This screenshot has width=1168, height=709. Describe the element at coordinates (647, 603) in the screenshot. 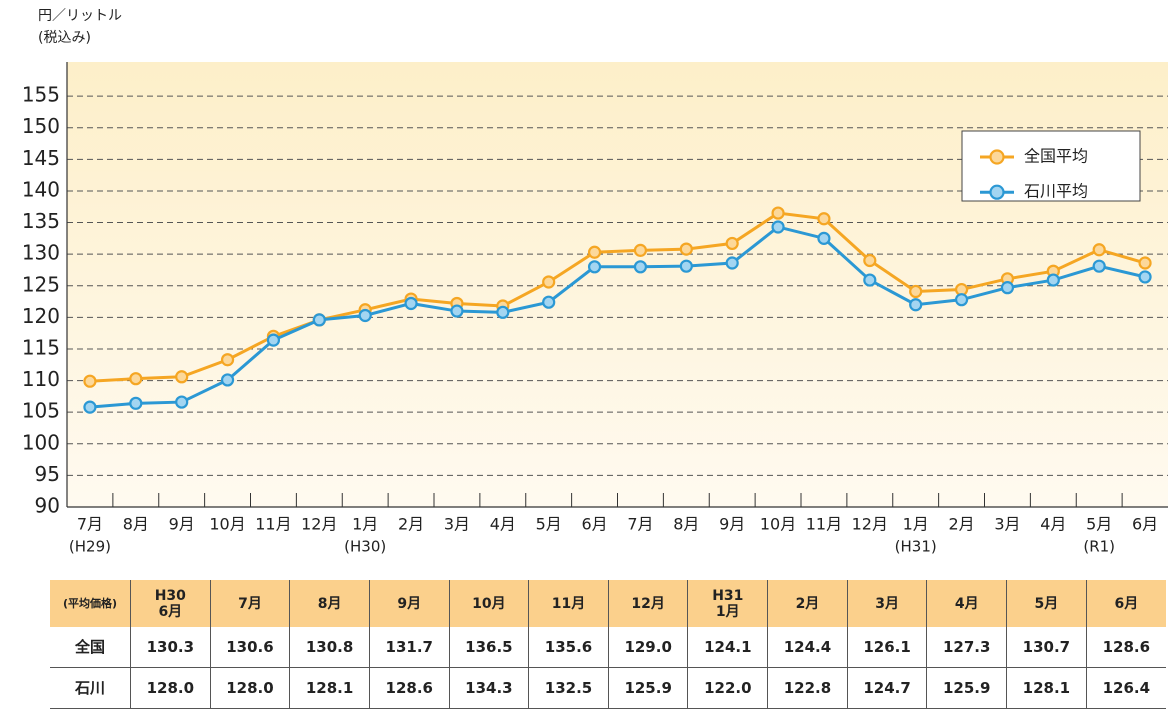

I see `header-cell: 12月` at that location.